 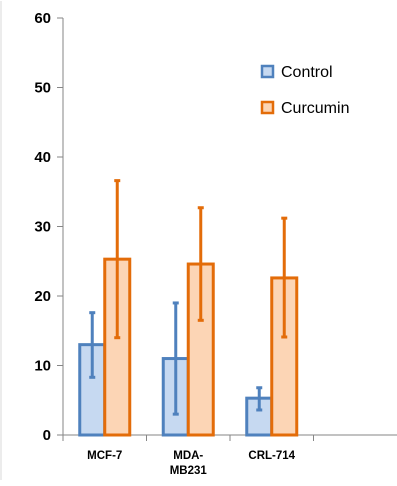 I want to click on y-tick-label: 60, so click(x=42, y=18).